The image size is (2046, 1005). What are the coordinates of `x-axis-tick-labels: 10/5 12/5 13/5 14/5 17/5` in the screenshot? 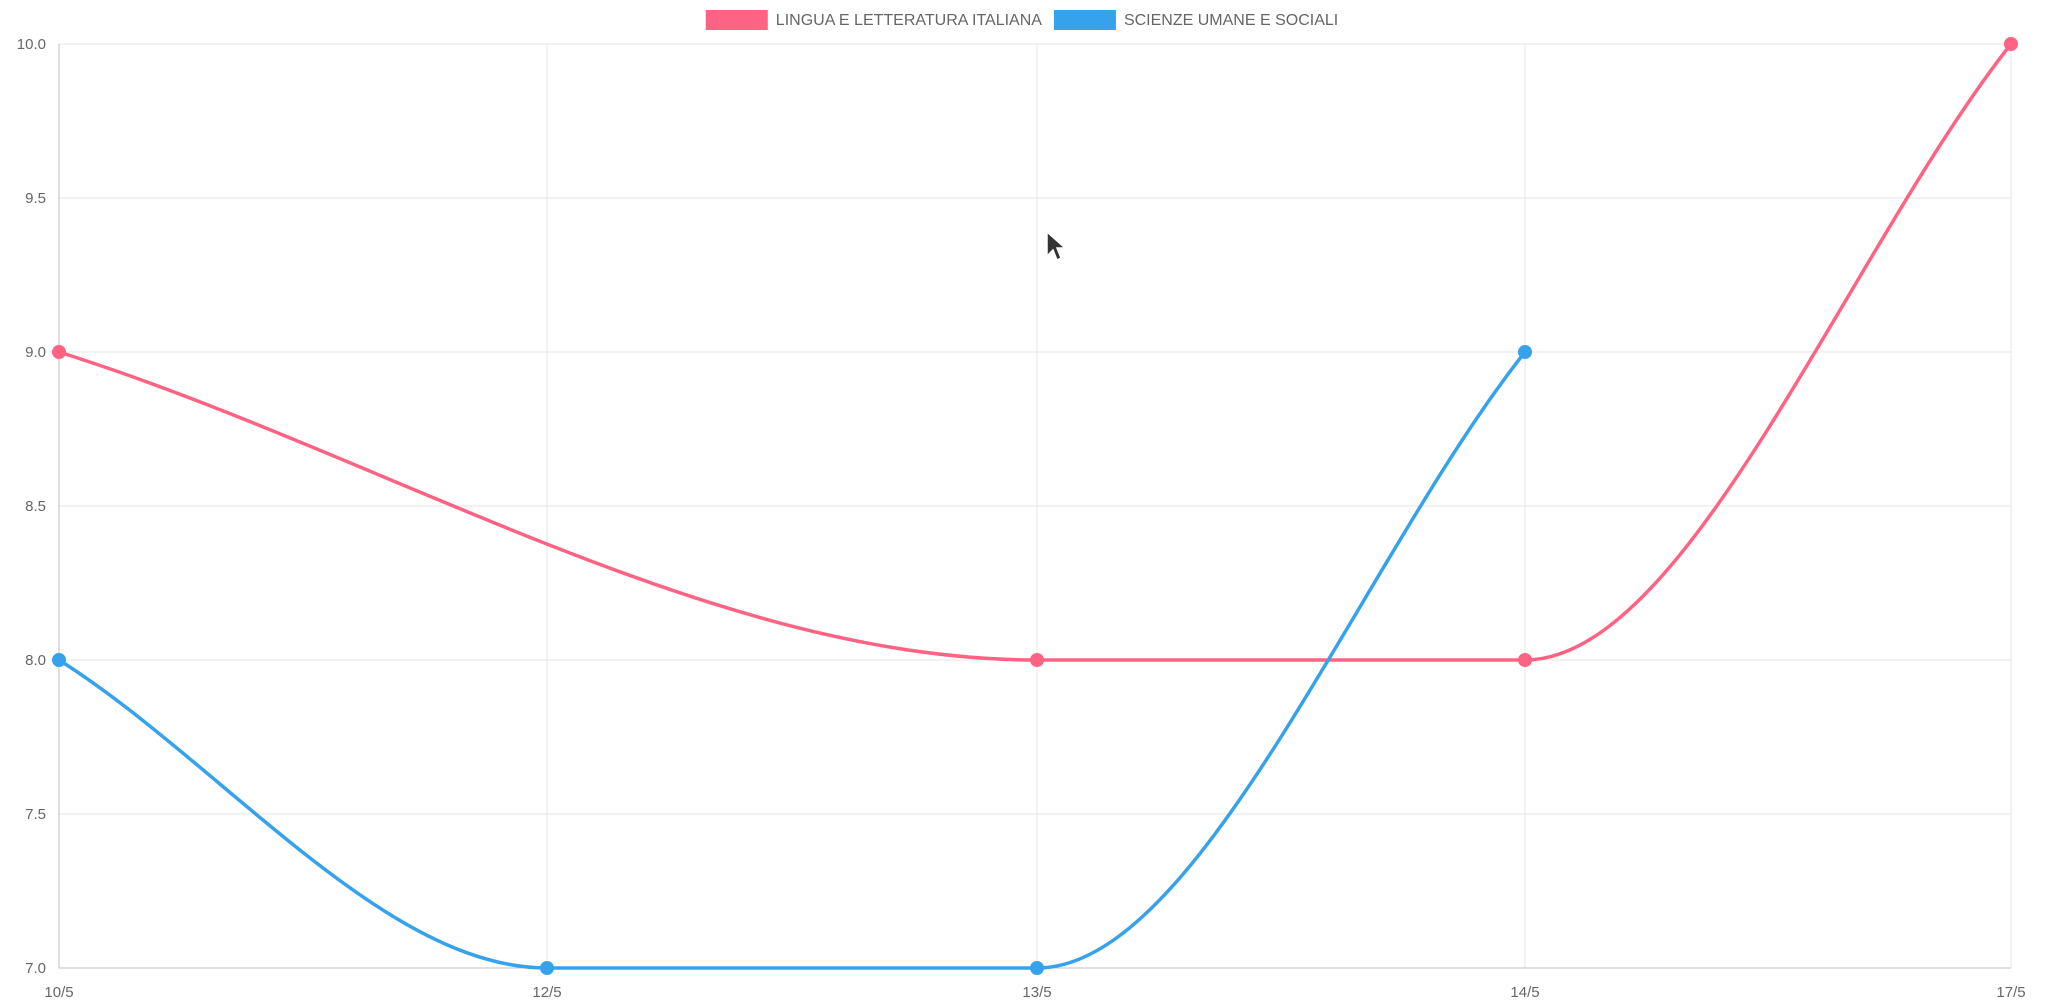 It's located at (1034, 992).